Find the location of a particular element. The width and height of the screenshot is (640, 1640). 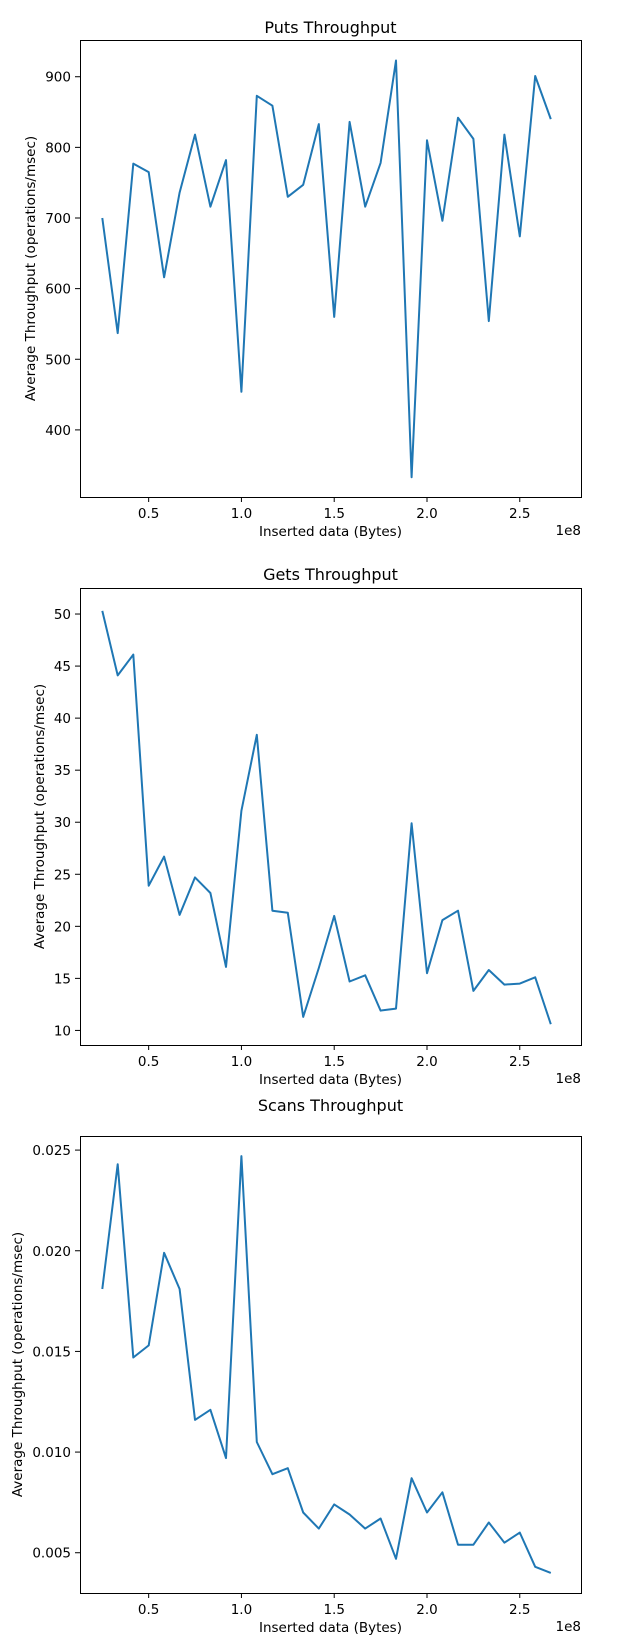

y-tick-label: 600 is located at coordinates (58, 290).